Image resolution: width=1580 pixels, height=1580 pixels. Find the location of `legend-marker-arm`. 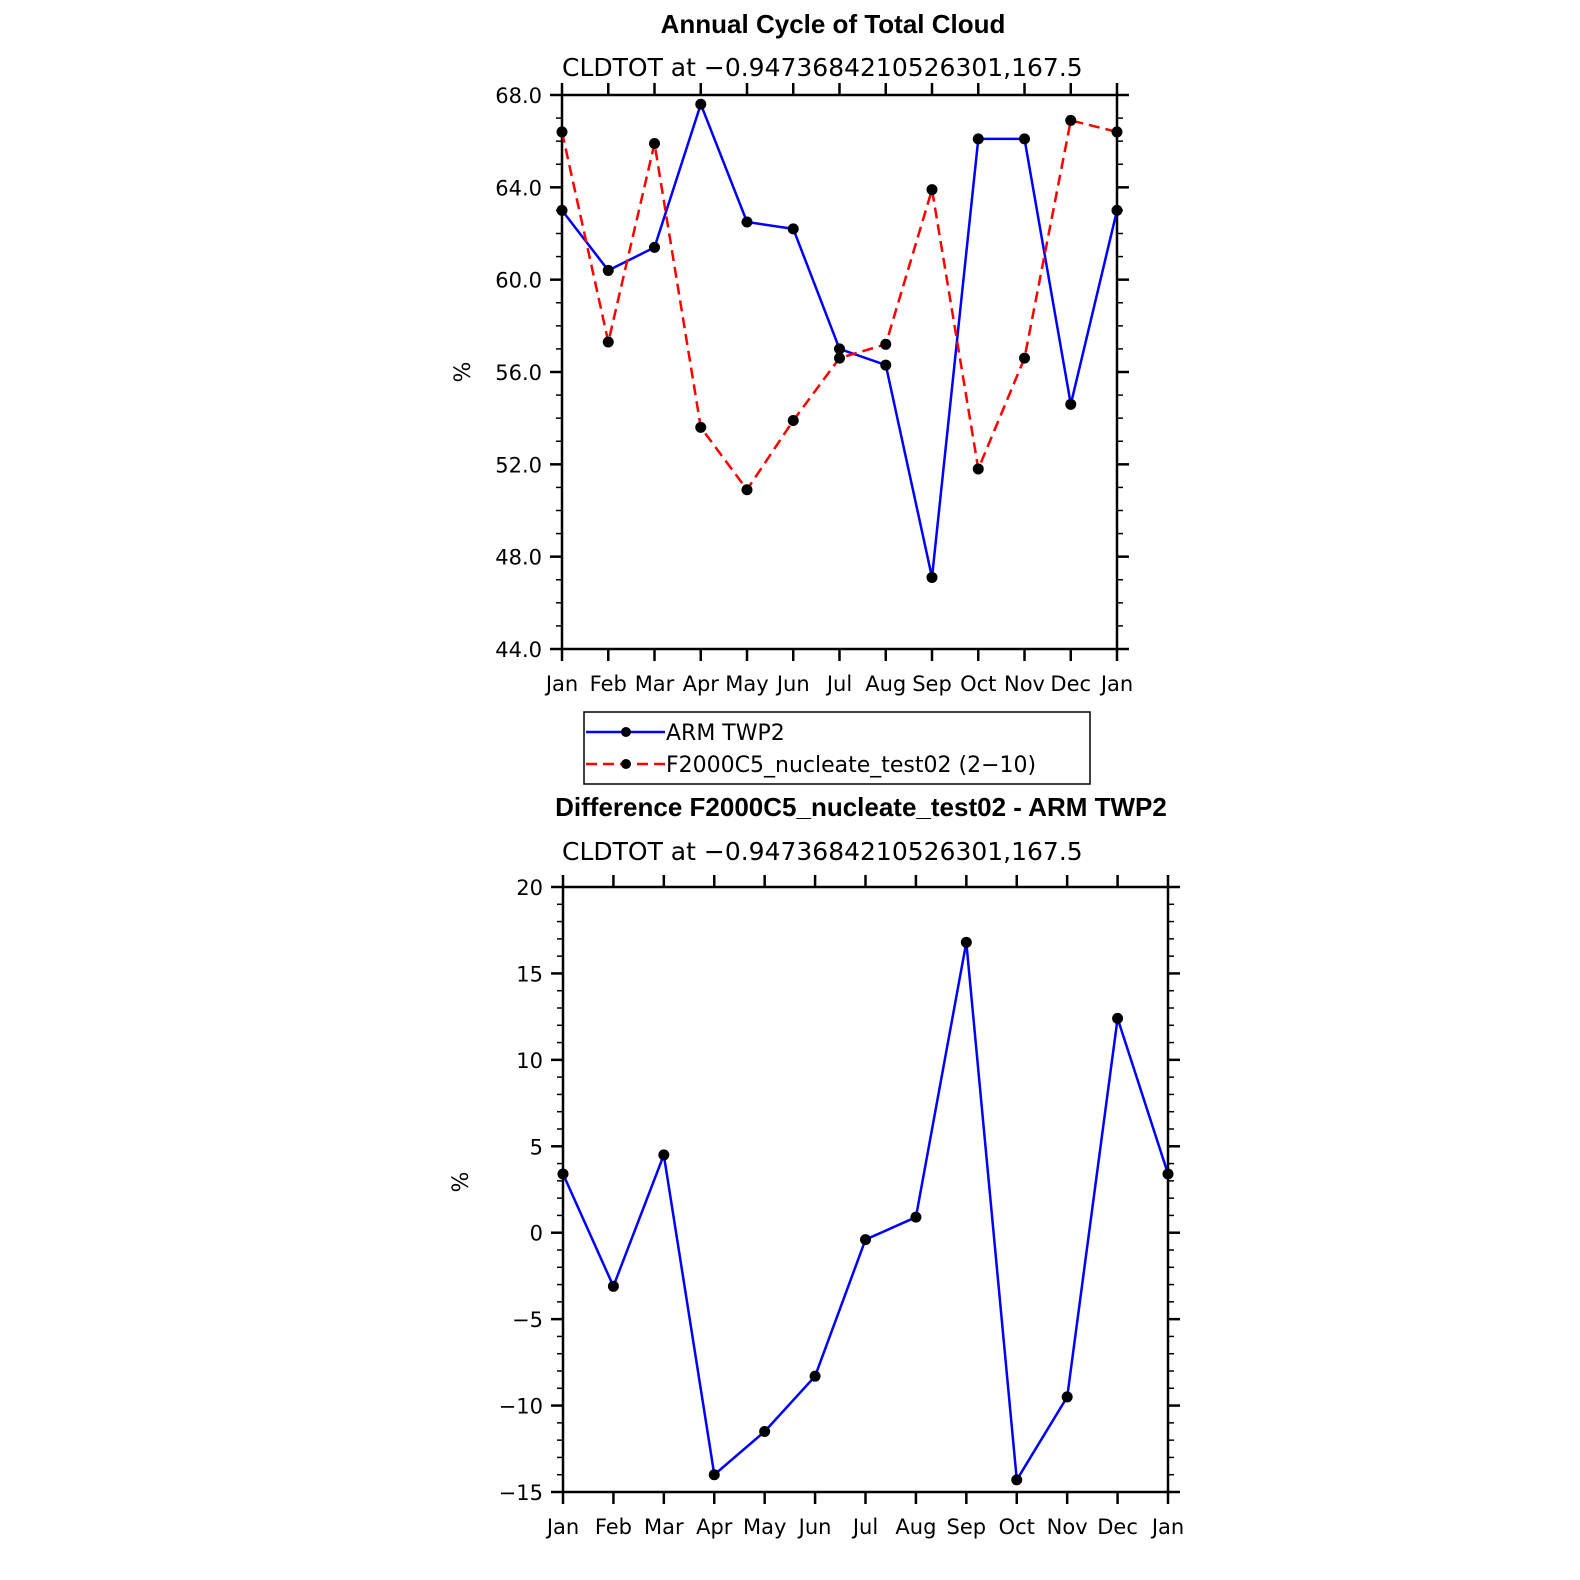

legend-marker-arm is located at coordinates (626, 732).